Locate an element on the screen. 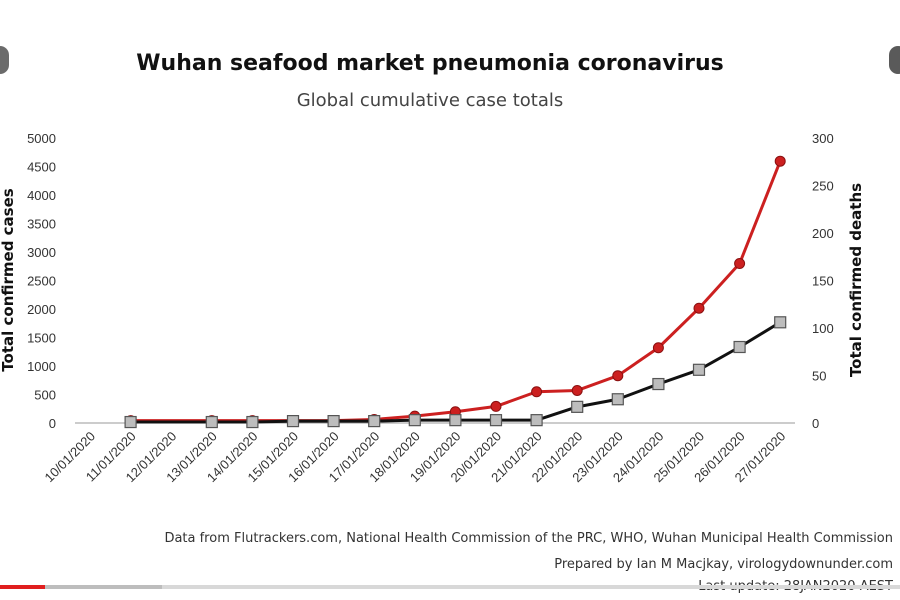 This screenshot has height=600, width=900. y2-tick-label: 0 is located at coordinates (815, 423).